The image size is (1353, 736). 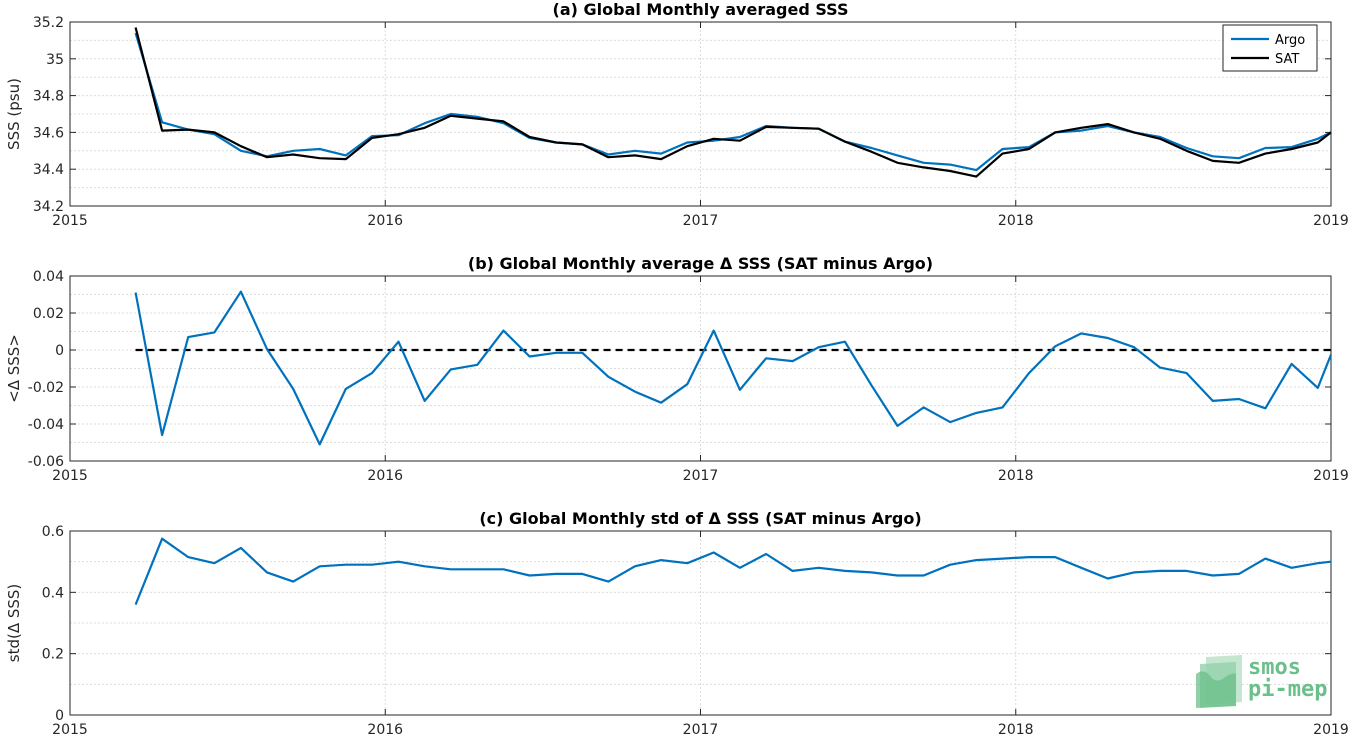 I want to click on legend-box, so click(x=1270, y=48).